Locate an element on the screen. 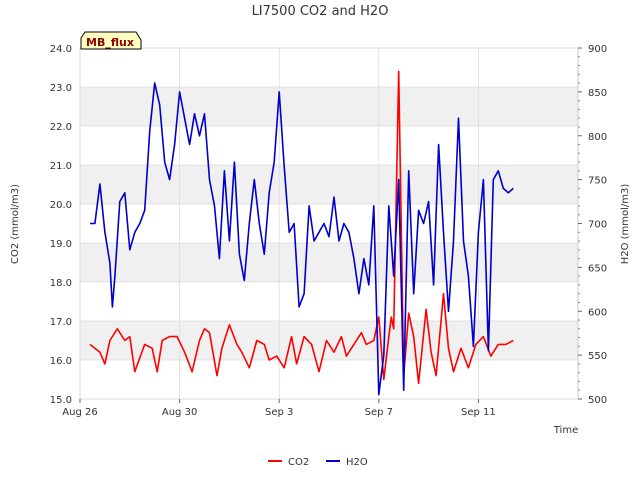 The image size is (640, 480). left-axis-label: CO2 (mmol/m3) is located at coordinates (15, 224).